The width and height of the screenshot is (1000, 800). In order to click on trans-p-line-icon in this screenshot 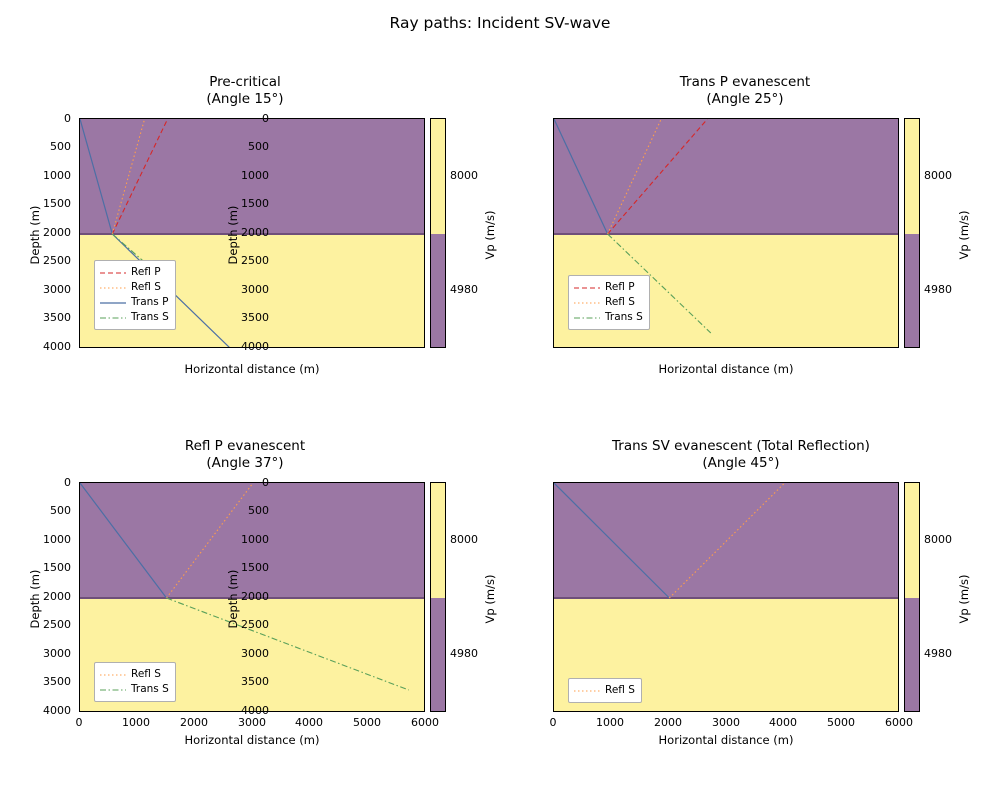, I will do `click(113, 303)`.